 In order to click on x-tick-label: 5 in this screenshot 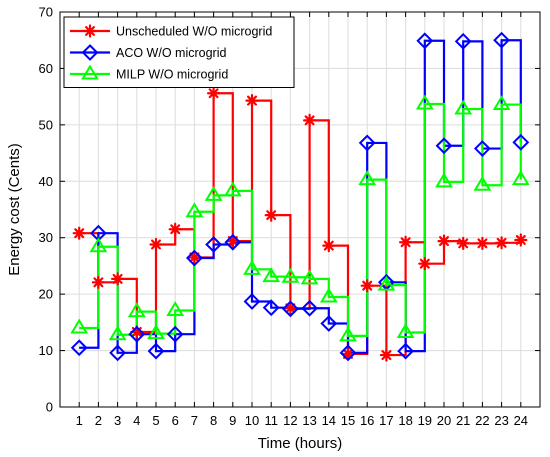, I will do `click(155, 420)`.